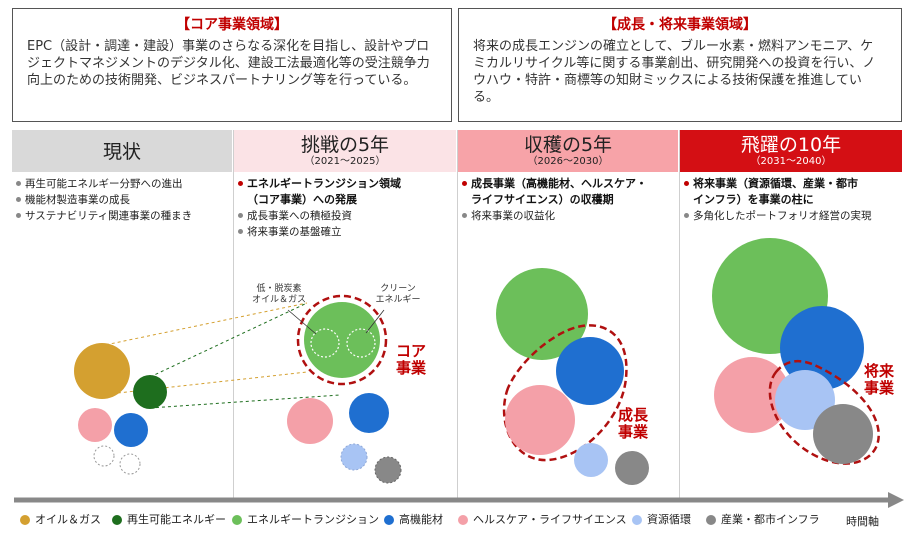 The width and height of the screenshot is (912, 538). Describe the element at coordinates (278, 294) in the screenshot. I see `label-low-carbon: 低・脱炭素 オイル＆ガス` at that location.